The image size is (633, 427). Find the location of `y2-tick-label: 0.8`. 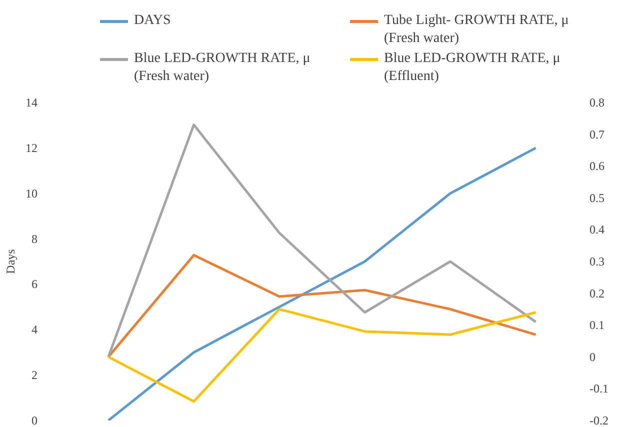

y2-tick-label: 0.8 is located at coordinates (597, 103).